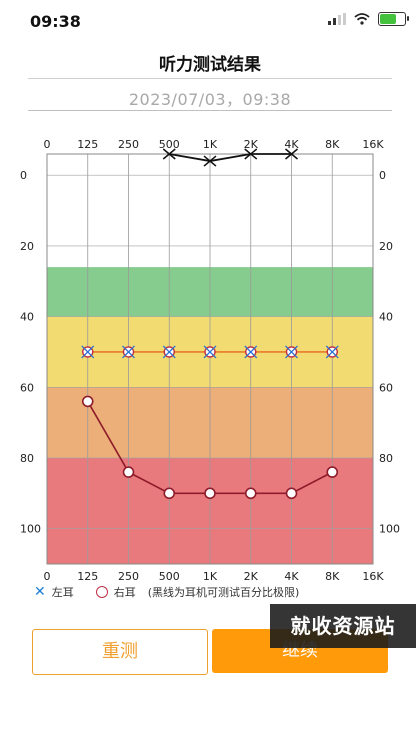 The height and width of the screenshot is (748, 420). What do you see at coordinates (386, 246) in the screenshot?
I see `y-tick-label-right: 20` at bounding box center [386, 246].